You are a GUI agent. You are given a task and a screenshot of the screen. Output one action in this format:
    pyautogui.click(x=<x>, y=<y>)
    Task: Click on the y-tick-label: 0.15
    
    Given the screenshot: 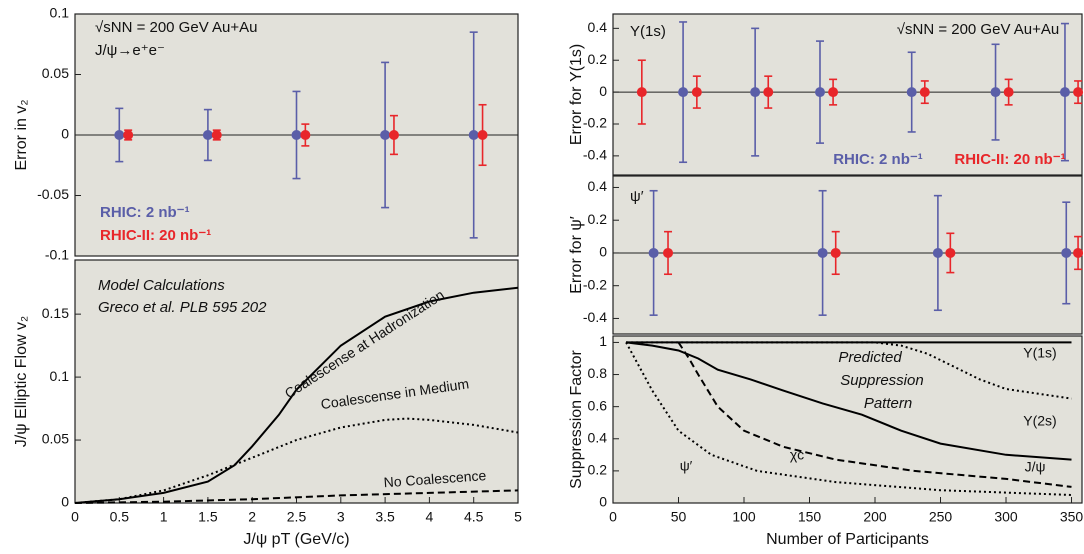 What is the action you would take?
    pyautogui.click(x=55, y=313)
    